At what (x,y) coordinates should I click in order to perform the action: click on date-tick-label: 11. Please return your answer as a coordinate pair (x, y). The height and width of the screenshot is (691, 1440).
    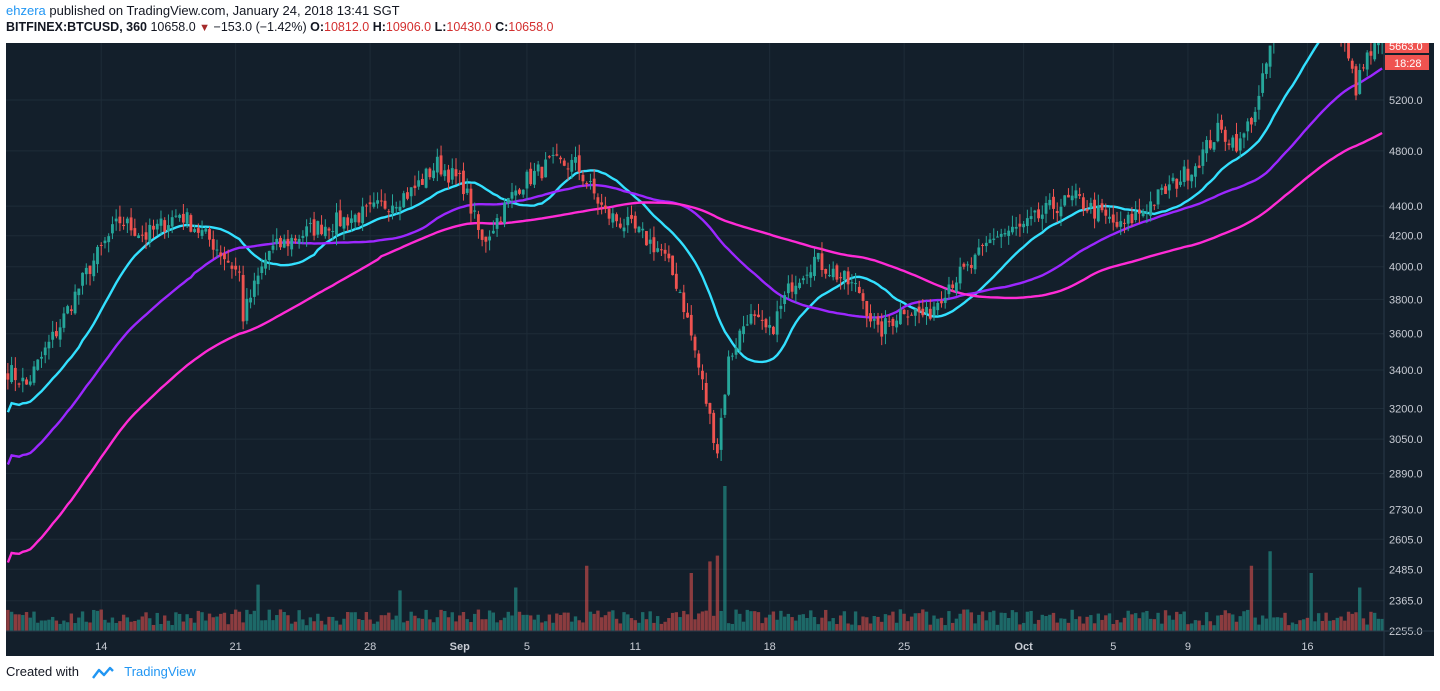
    Looking at the image, I should click on (635, 647).